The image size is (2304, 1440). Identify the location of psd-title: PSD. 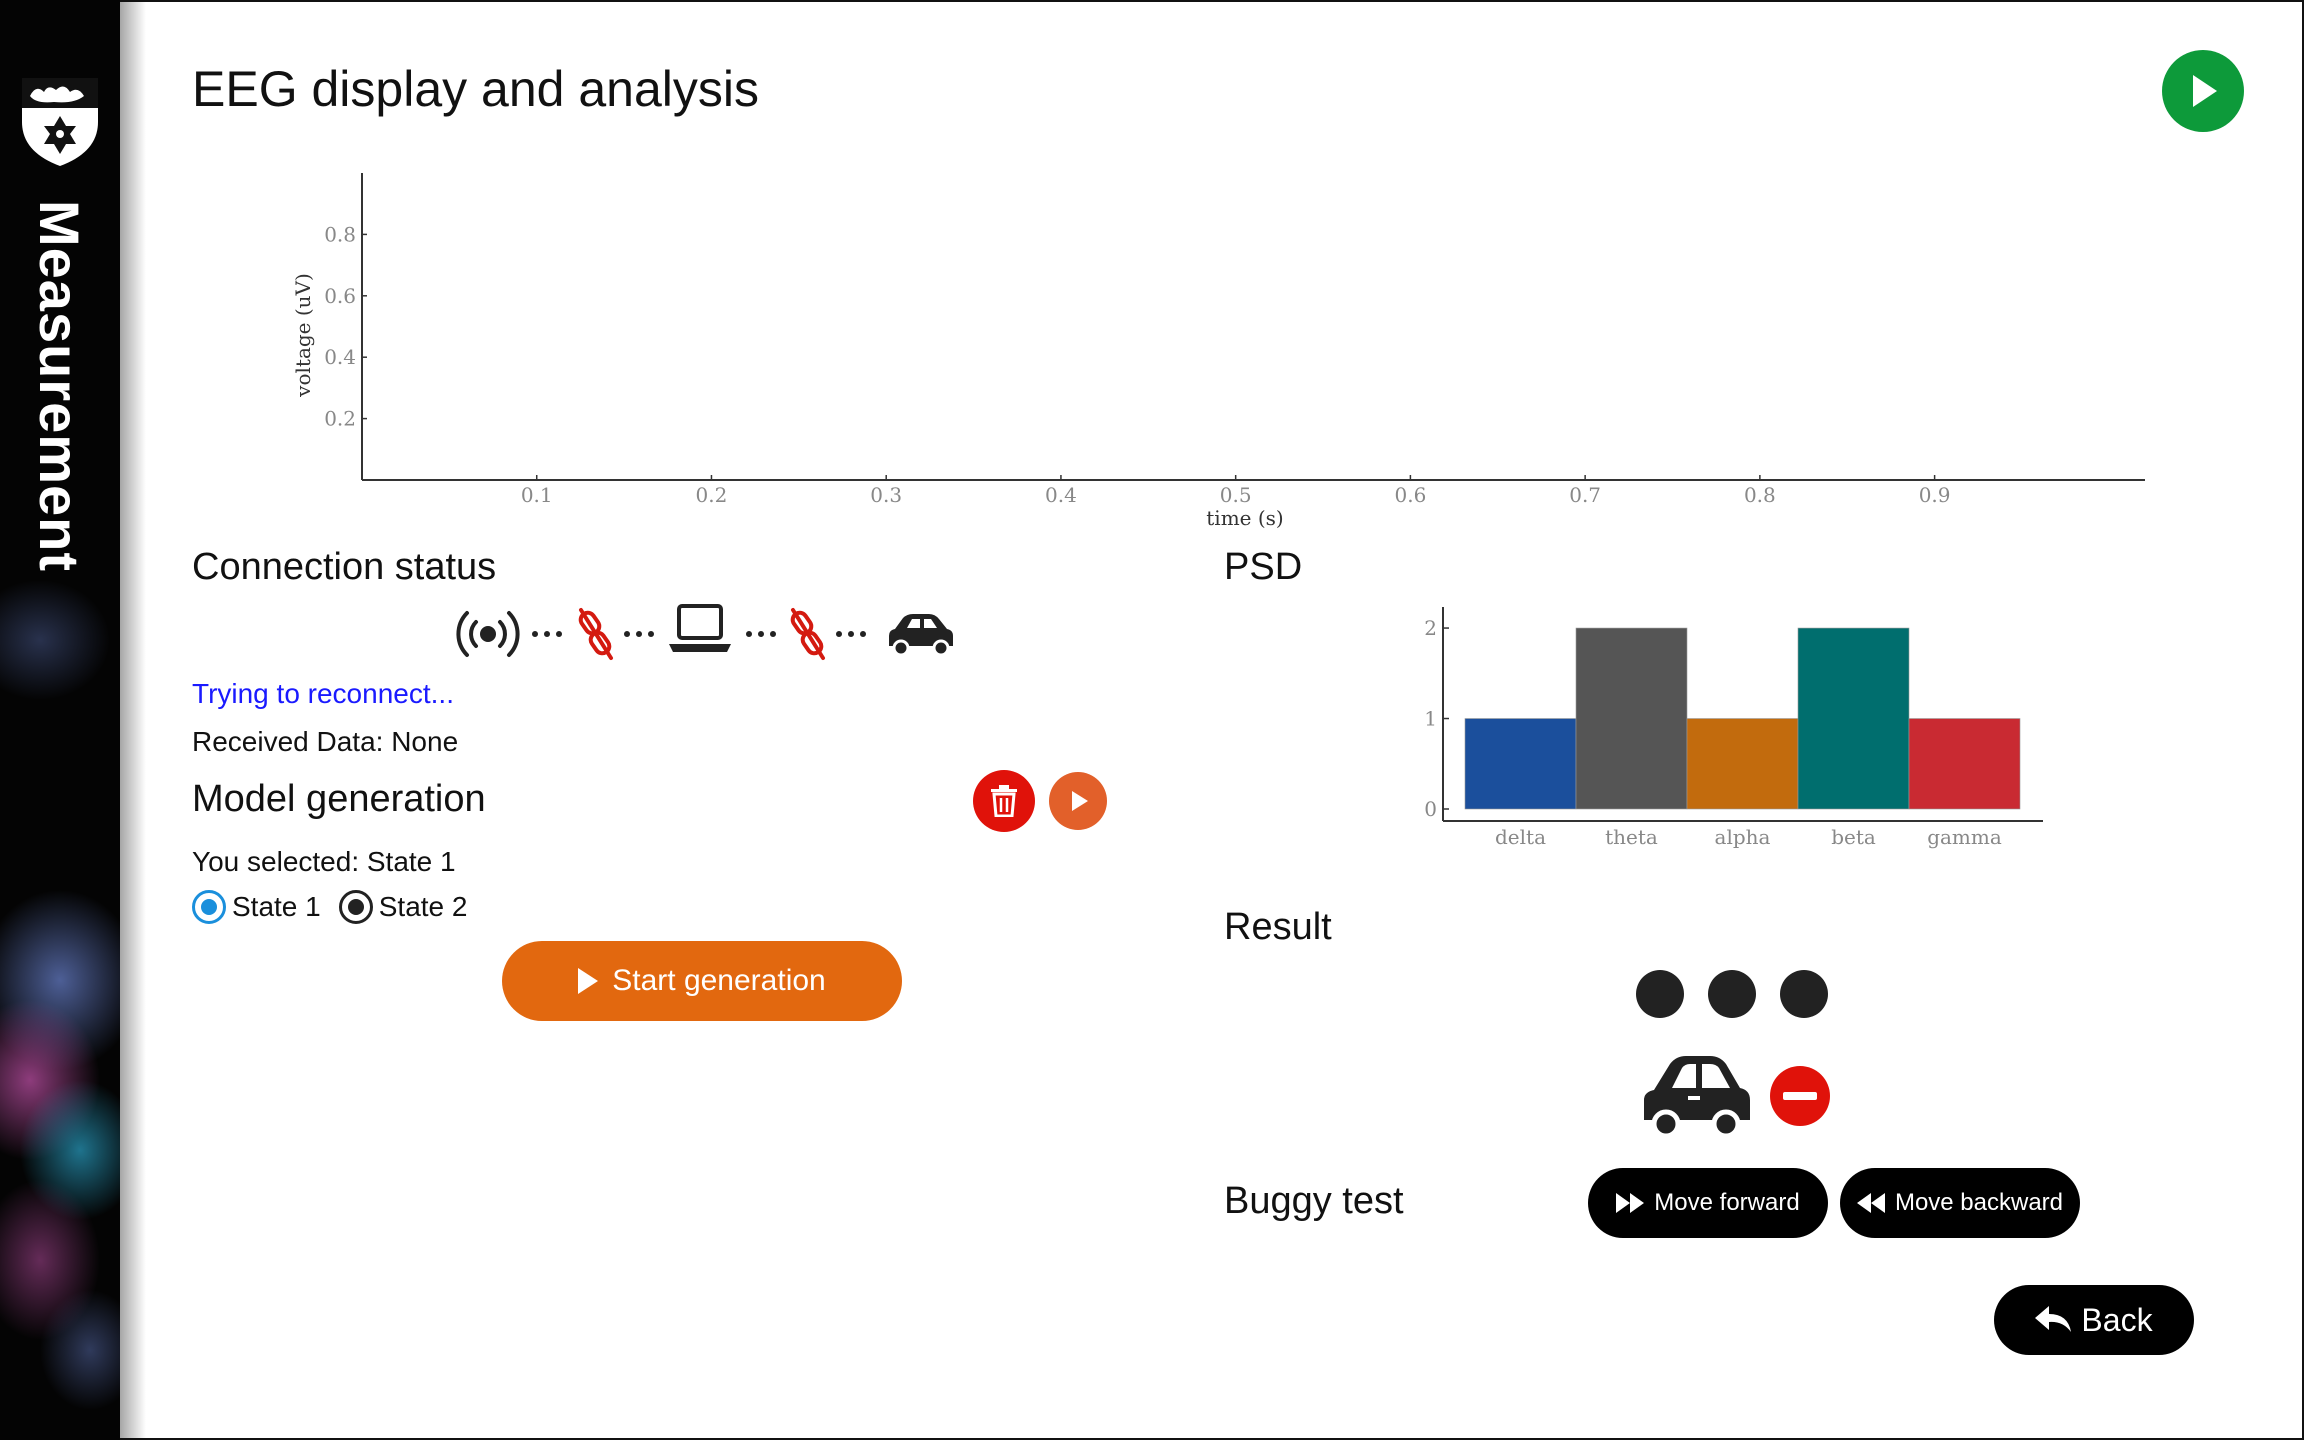
(1263, 567).